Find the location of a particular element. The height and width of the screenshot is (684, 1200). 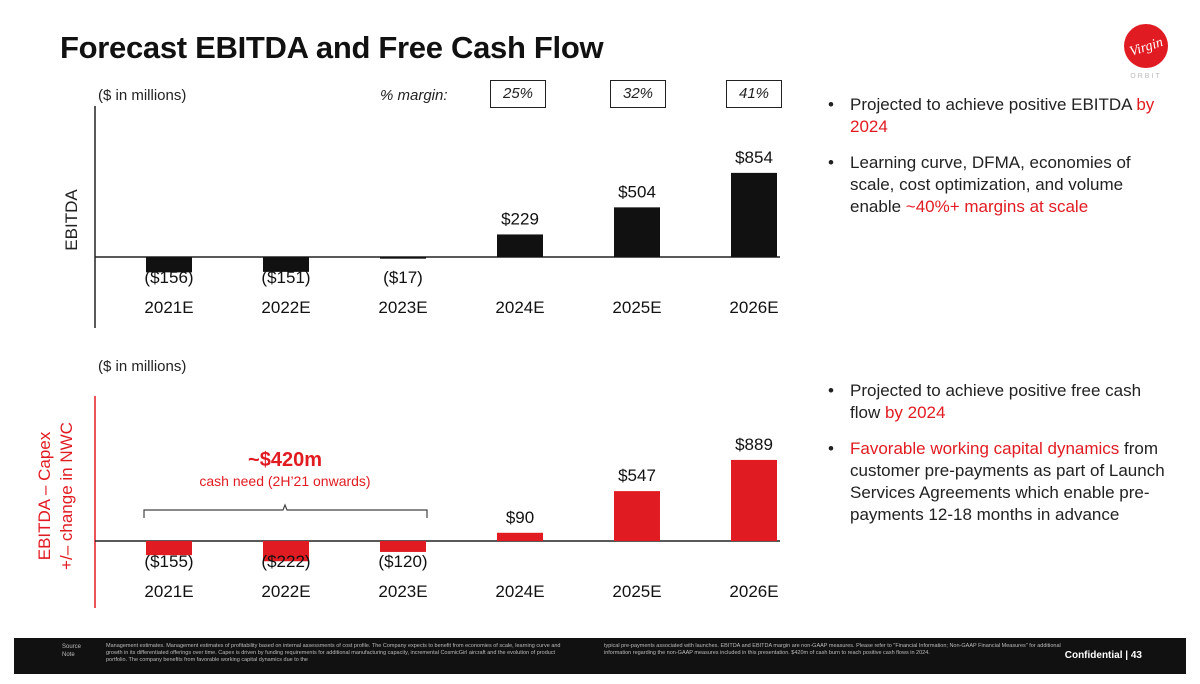

cash-need-value: ~$420m is located at coordinates (285, 460).